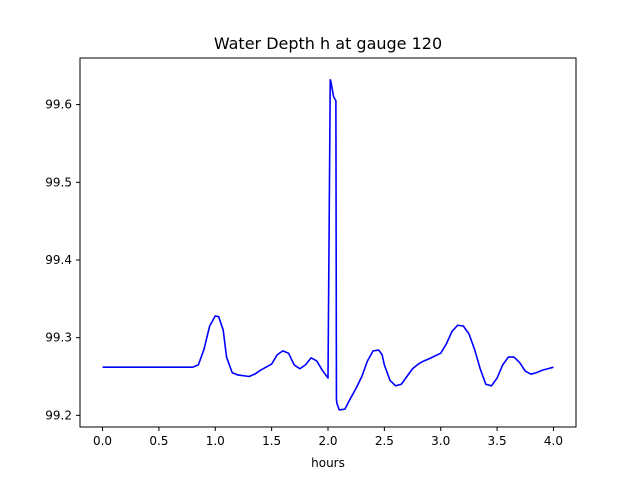 Image resolution: width=640 pixels, height=480 pixels. What do you see at coordinates (440, 441) in the screenshot?
I see `x-tick-label: 3.0` at bounding box center [440, 441].